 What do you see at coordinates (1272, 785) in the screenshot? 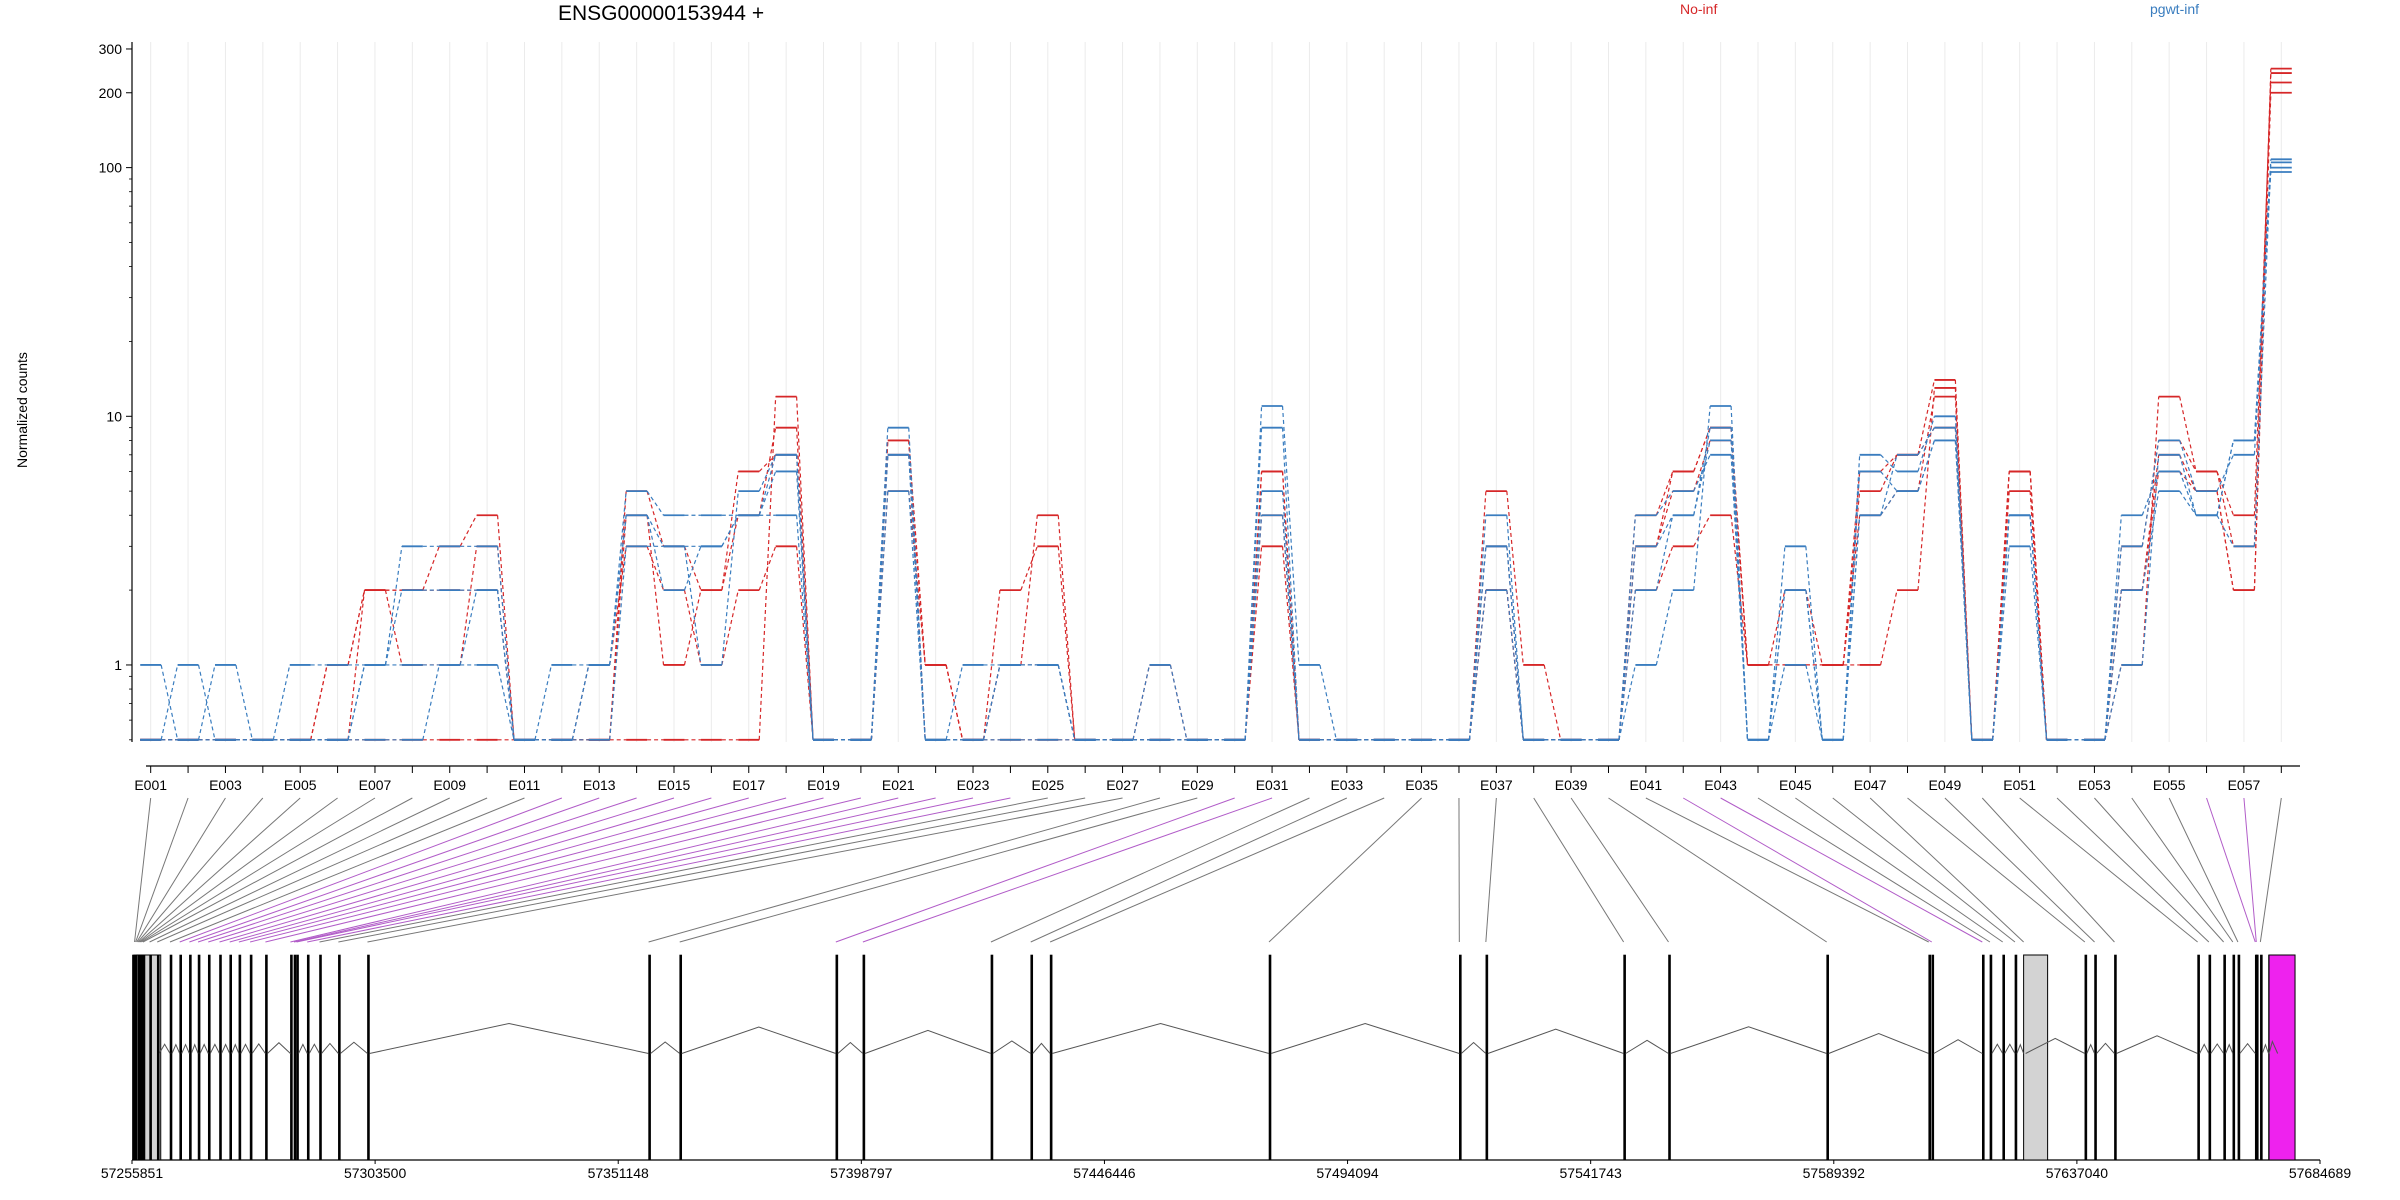
I see `x-tick-label: E031` at bounding box center [1272, 785].